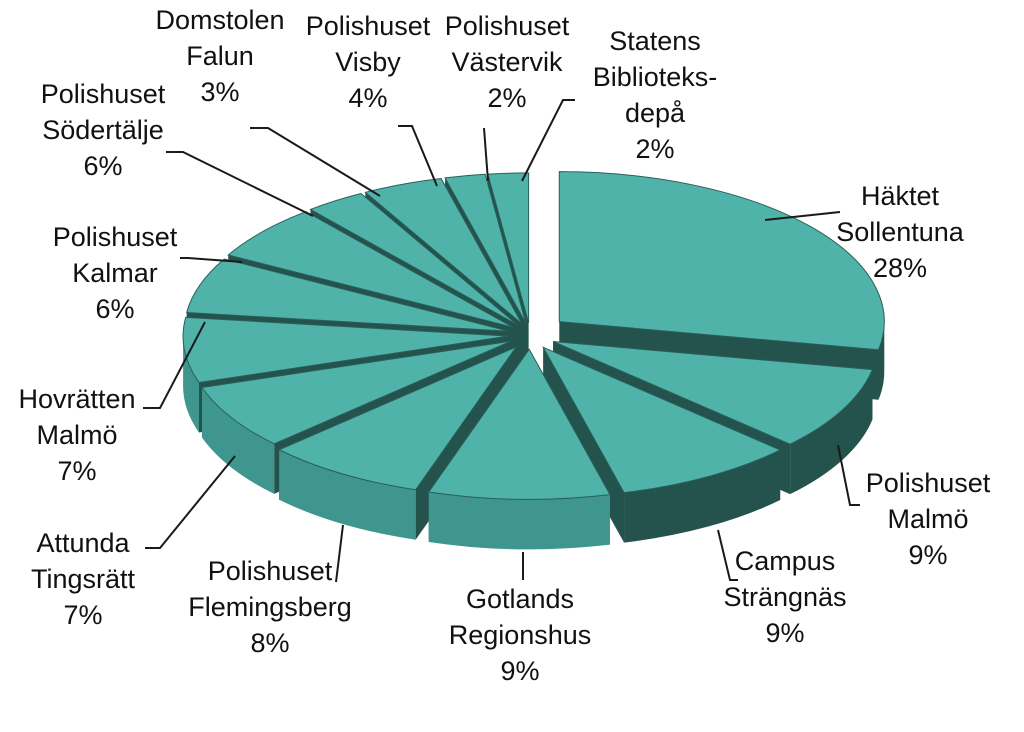  Describe the element at coordinates (356, 392) in the screenshot. I see `slice-attunda-tingsrätt` at that location.